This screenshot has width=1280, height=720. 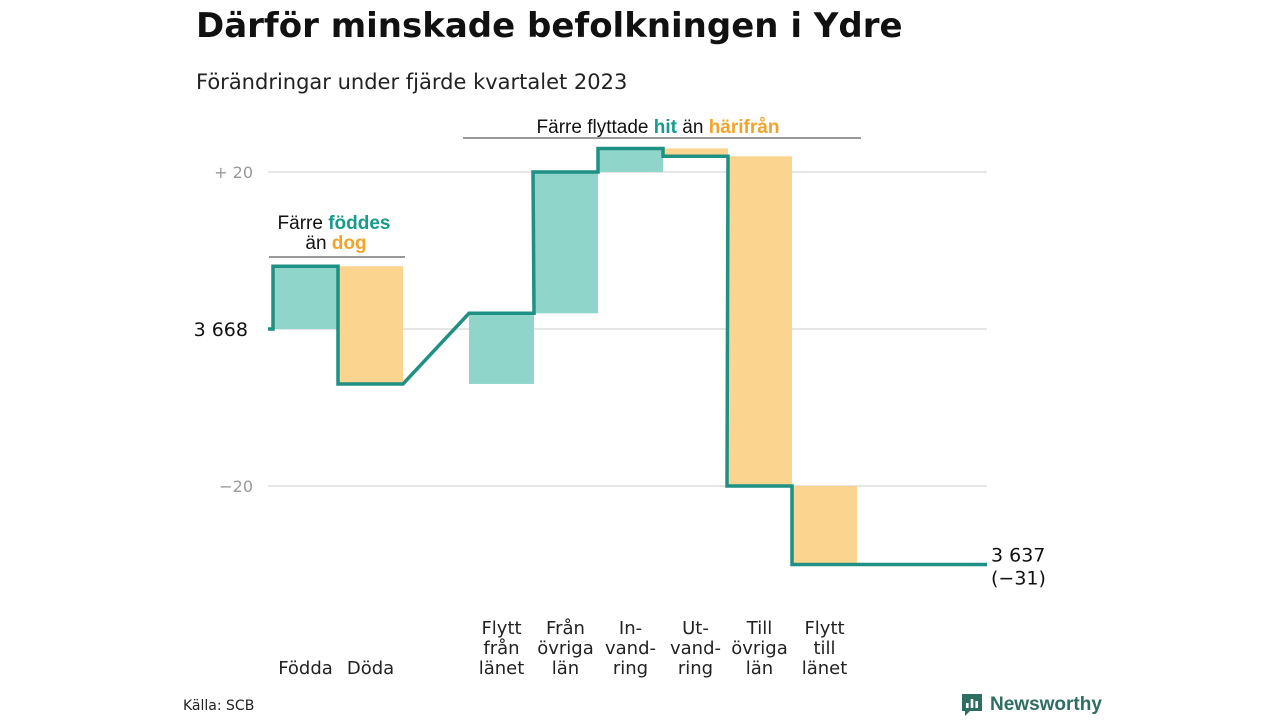 What do you see at coordinates (412, 82) in the screenshot?
I see `chart-subtitle: Förändringar under fjärde kvartalet 2023` at bounding box center [412, 82].